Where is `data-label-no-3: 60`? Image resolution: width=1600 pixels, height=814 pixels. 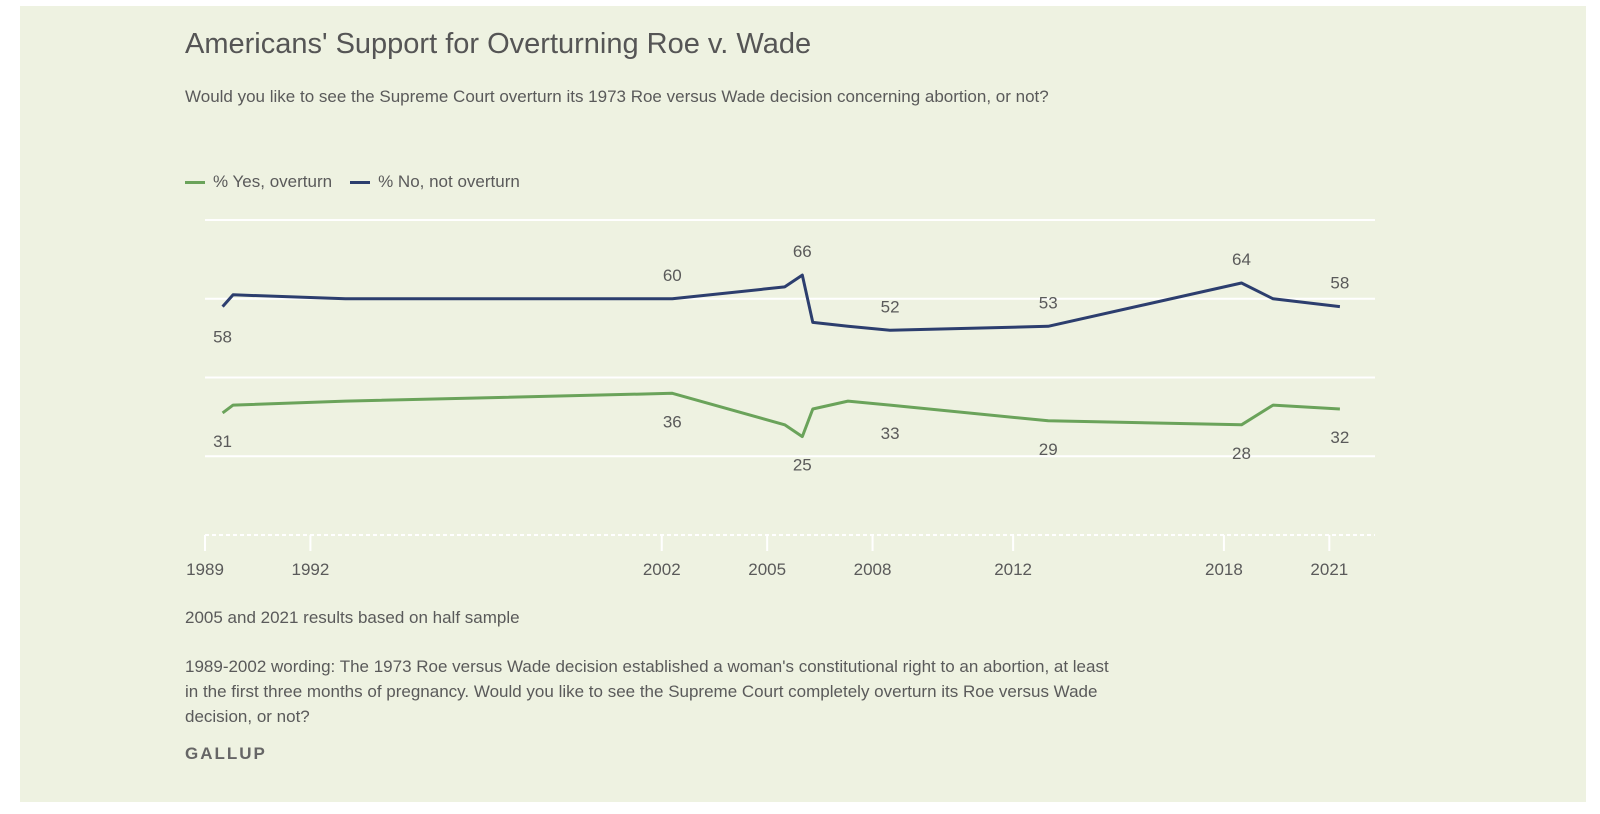
data-label-no-3: 60 is located at coordinates (672, 275).